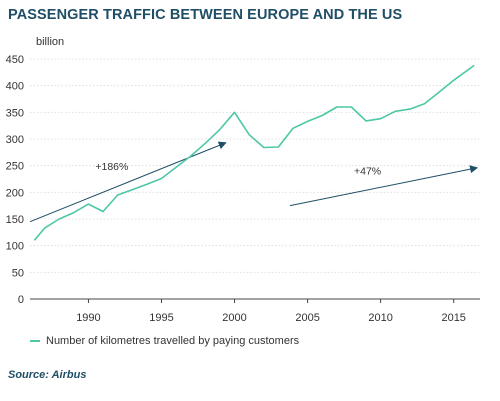 The height and width of the screenshot is (401, 500). Describe the element at coordinates (15, 140) in the screenshot. I see `y-tick-label: 300` at that location.